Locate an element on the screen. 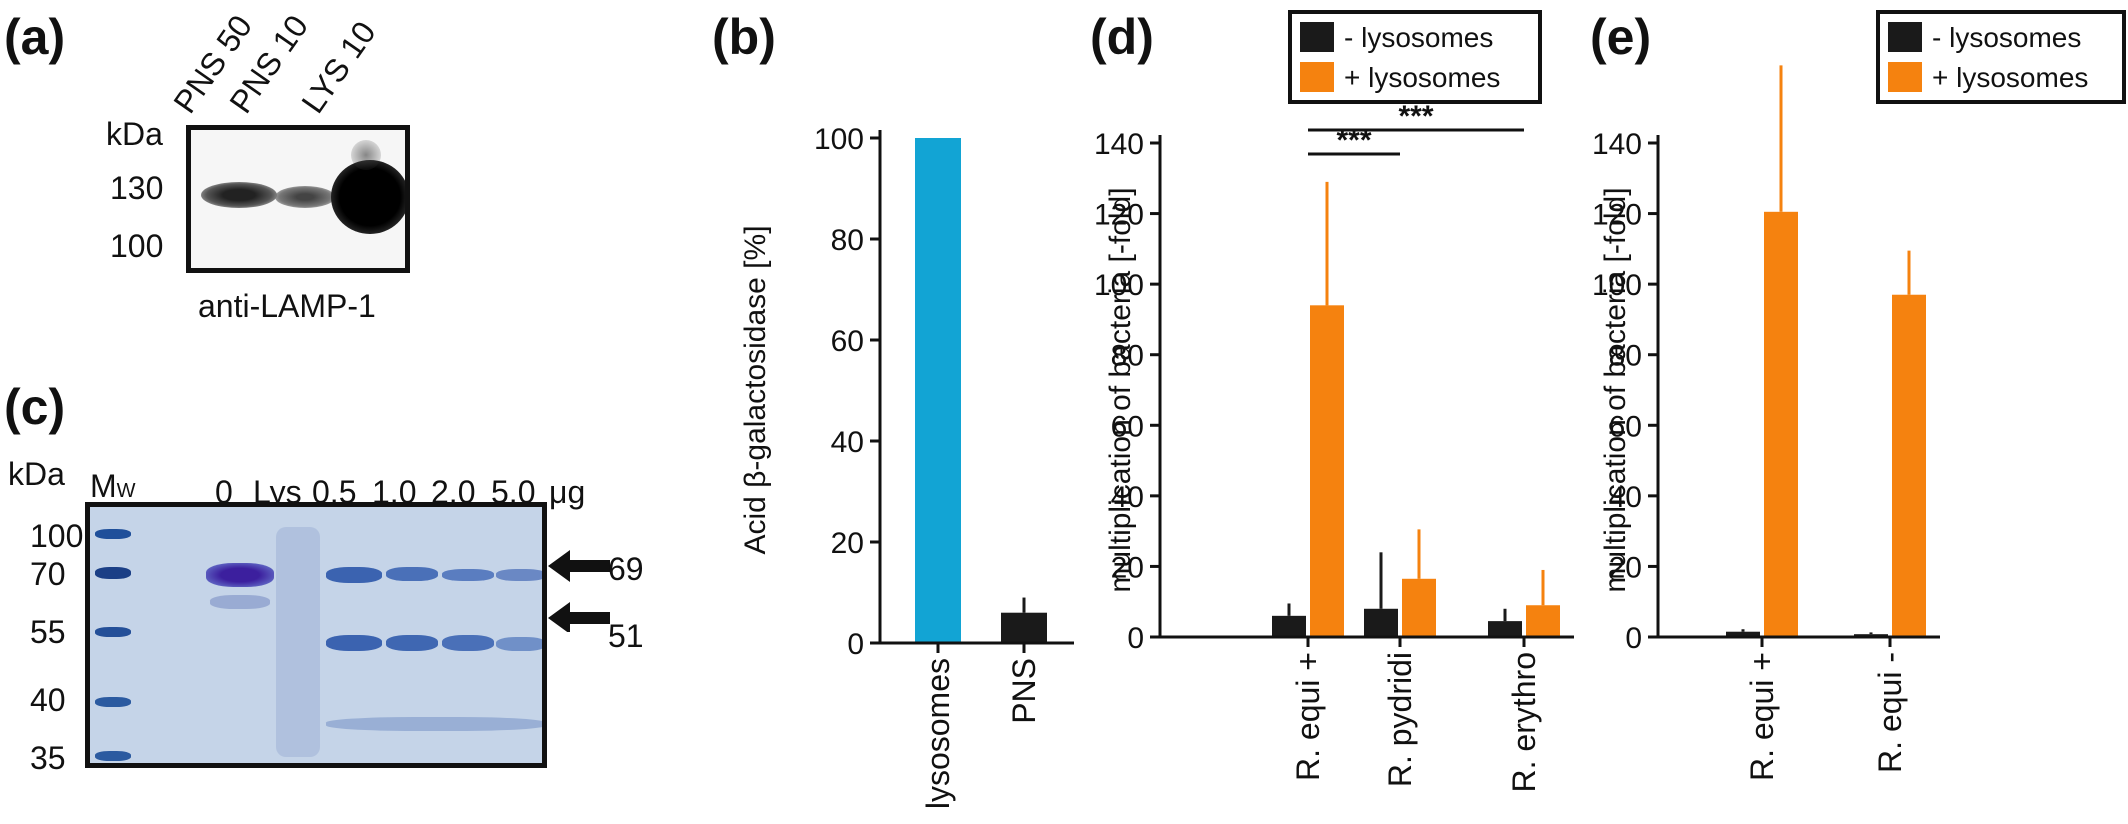 This screenshot has height=824, width=2128. category-label: R. equi - is located at coordinates (1890, 712).